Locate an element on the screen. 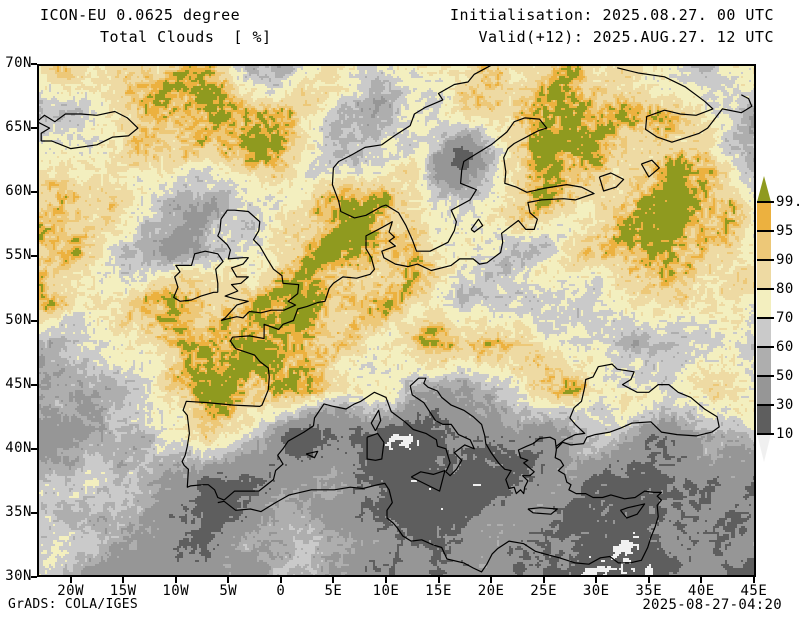 The image size is (800, 618). y-tick-label: 40N is located at coordinates (18, 447).